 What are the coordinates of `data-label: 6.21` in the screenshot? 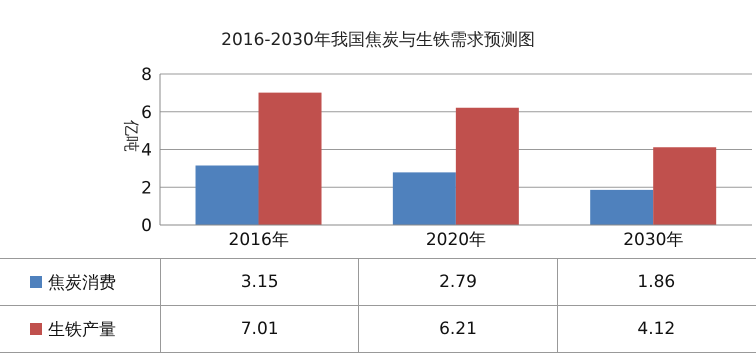 It's located at (457, 329).